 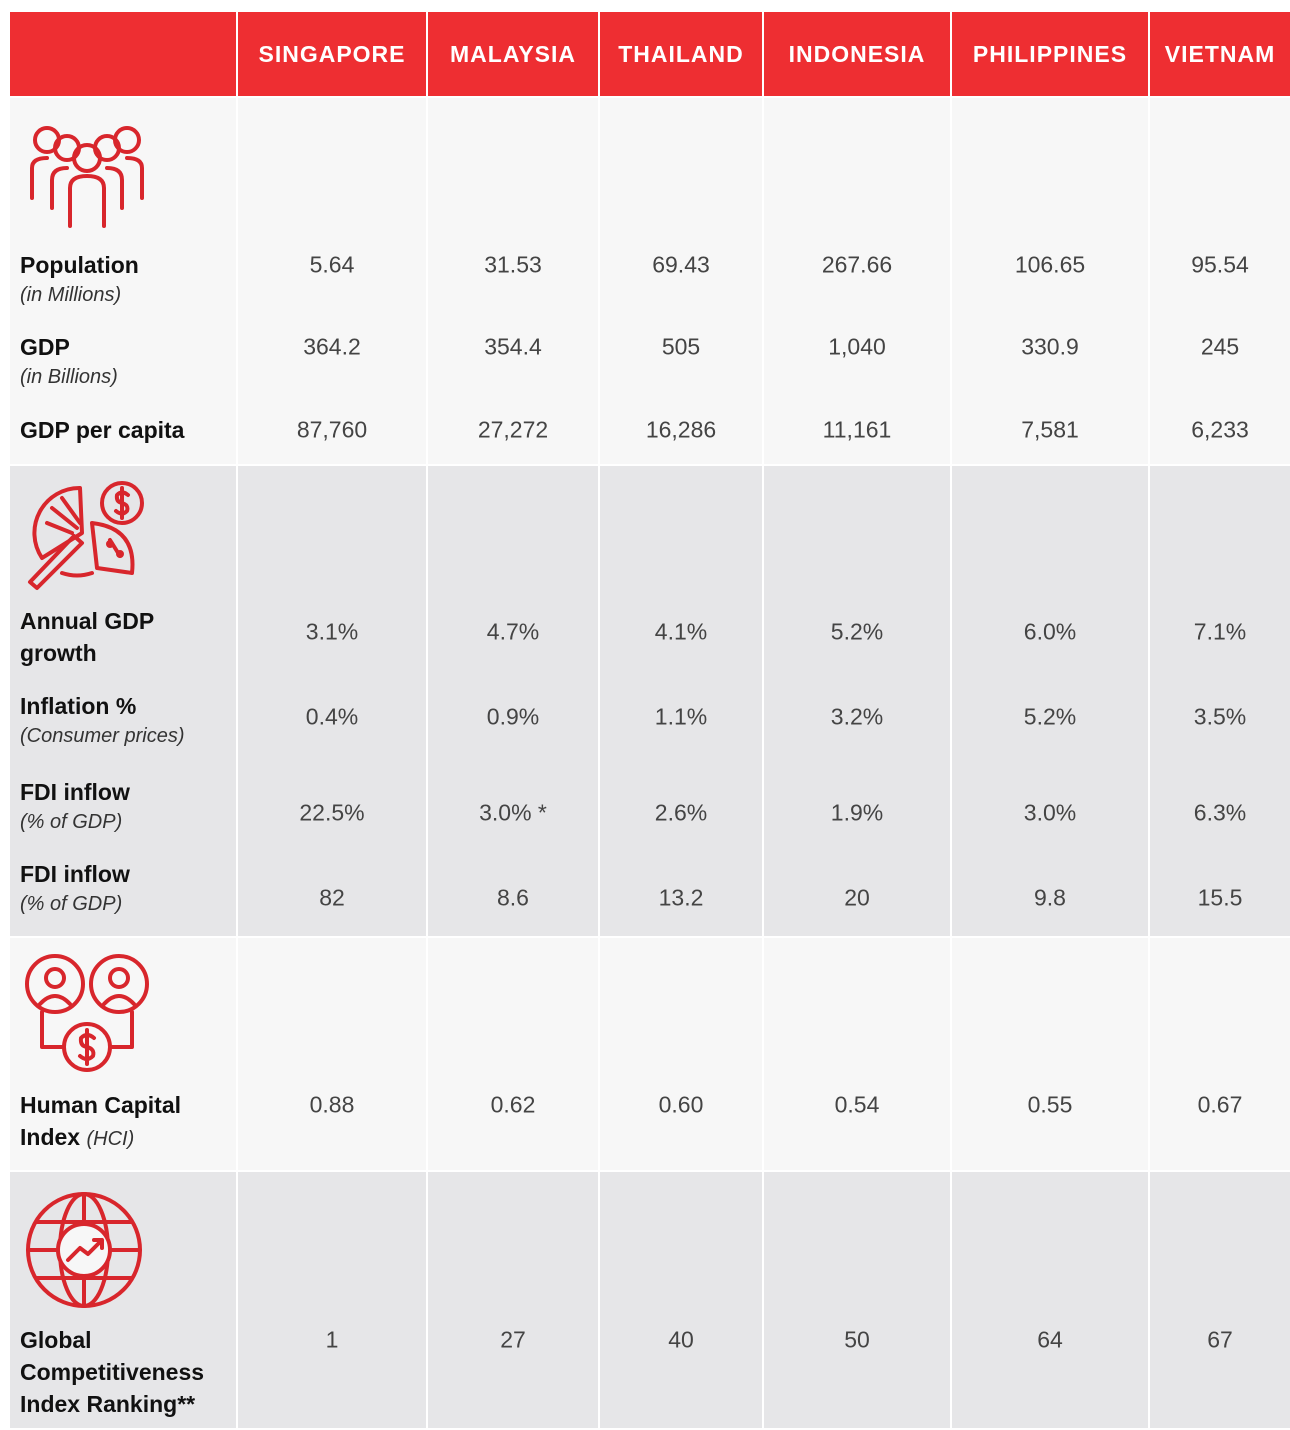 I want to click on row-value: 0.54, so click(x=857, y=1104).